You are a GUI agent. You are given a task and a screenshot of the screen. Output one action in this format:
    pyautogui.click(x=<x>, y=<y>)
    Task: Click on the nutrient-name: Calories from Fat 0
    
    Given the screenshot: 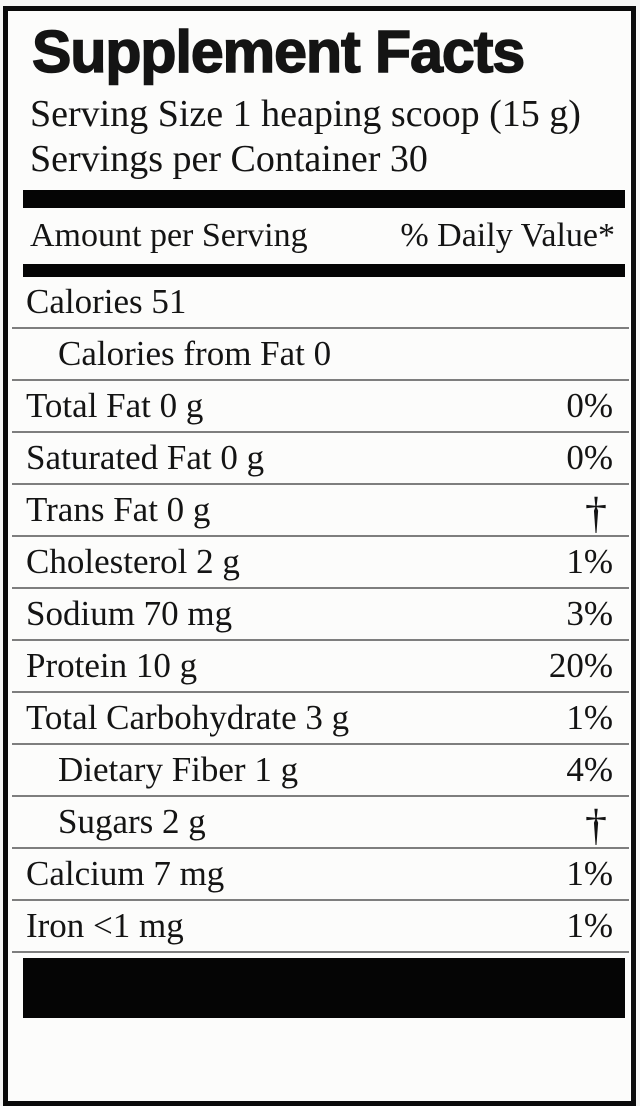 What is the action you would take?
    pyautogui.click(x=195, y=353)
    